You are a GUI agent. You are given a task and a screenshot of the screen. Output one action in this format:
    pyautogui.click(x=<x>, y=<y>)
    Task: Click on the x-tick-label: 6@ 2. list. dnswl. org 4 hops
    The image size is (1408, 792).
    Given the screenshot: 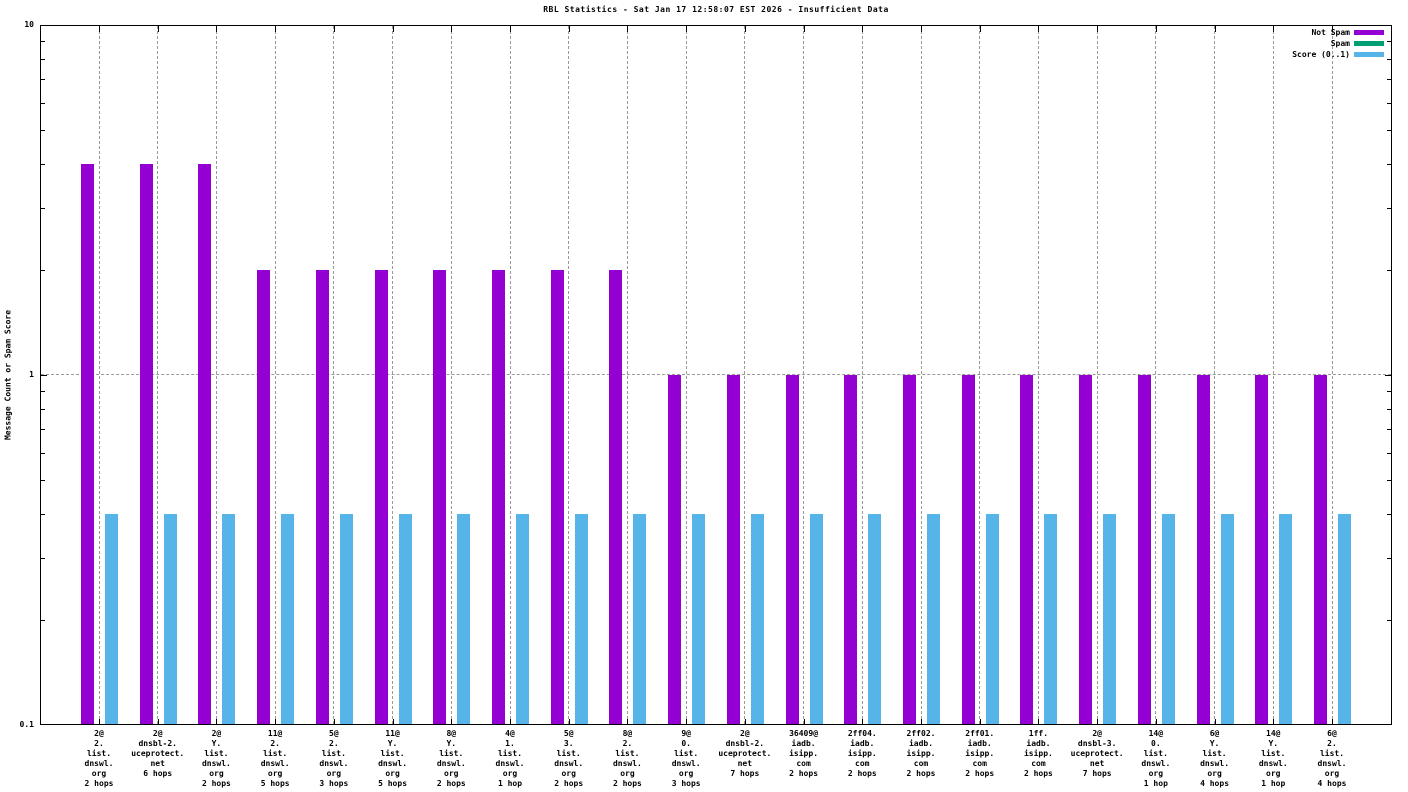 What is the action you would take?
    pyautogui.click(x=1332, y=758)
    